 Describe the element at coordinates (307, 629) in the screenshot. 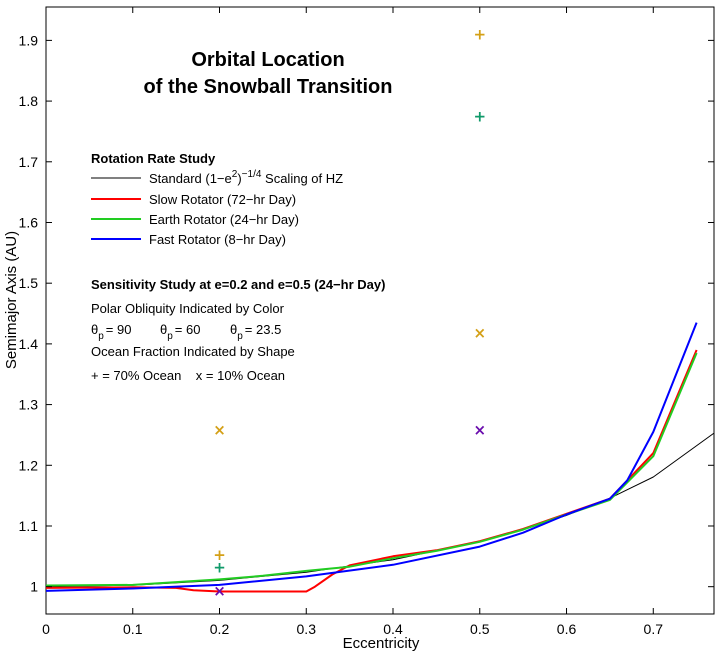

I see `x-tick-label: 0.3` at that location.